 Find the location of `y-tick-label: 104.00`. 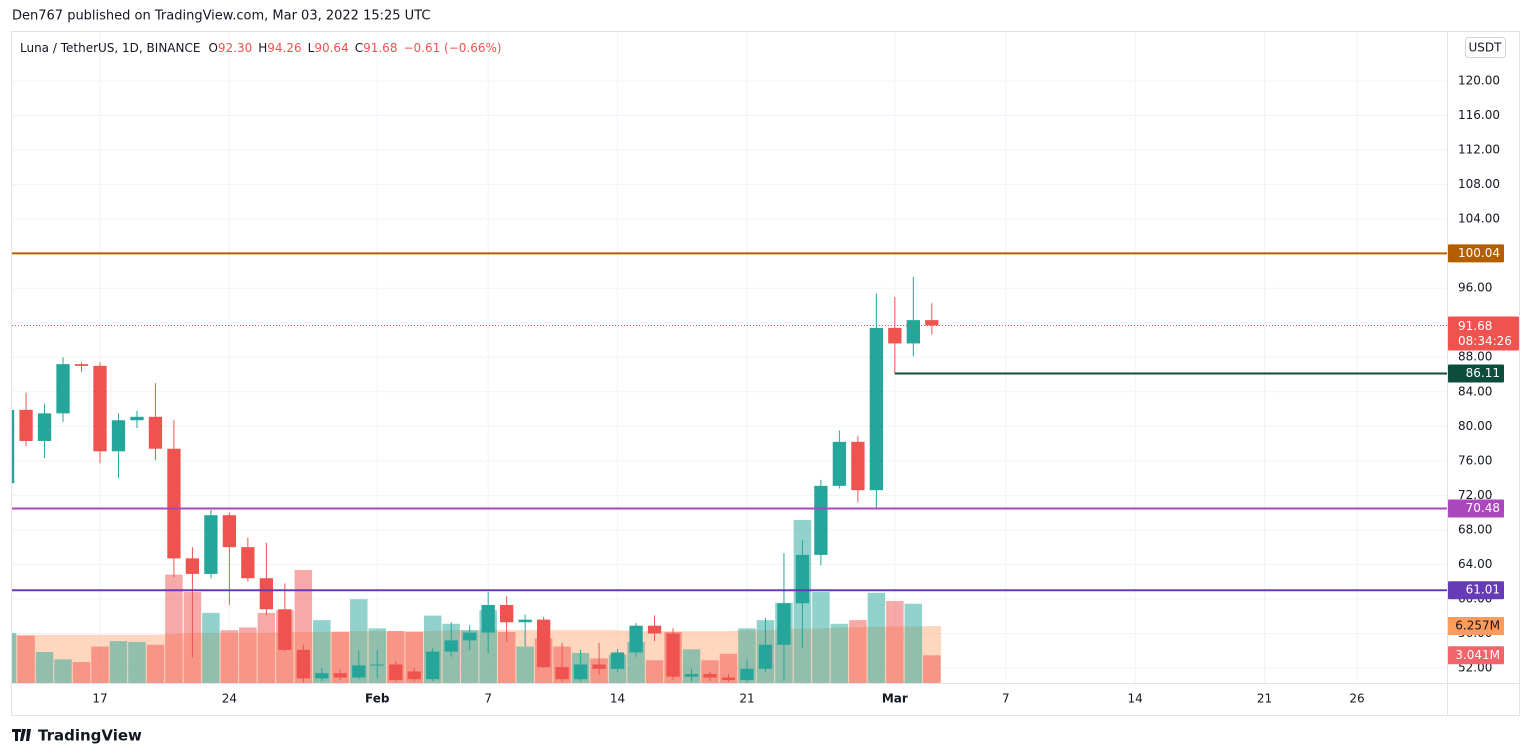

y-tick-label: 104.00 is located at coordinates (1479, 219).